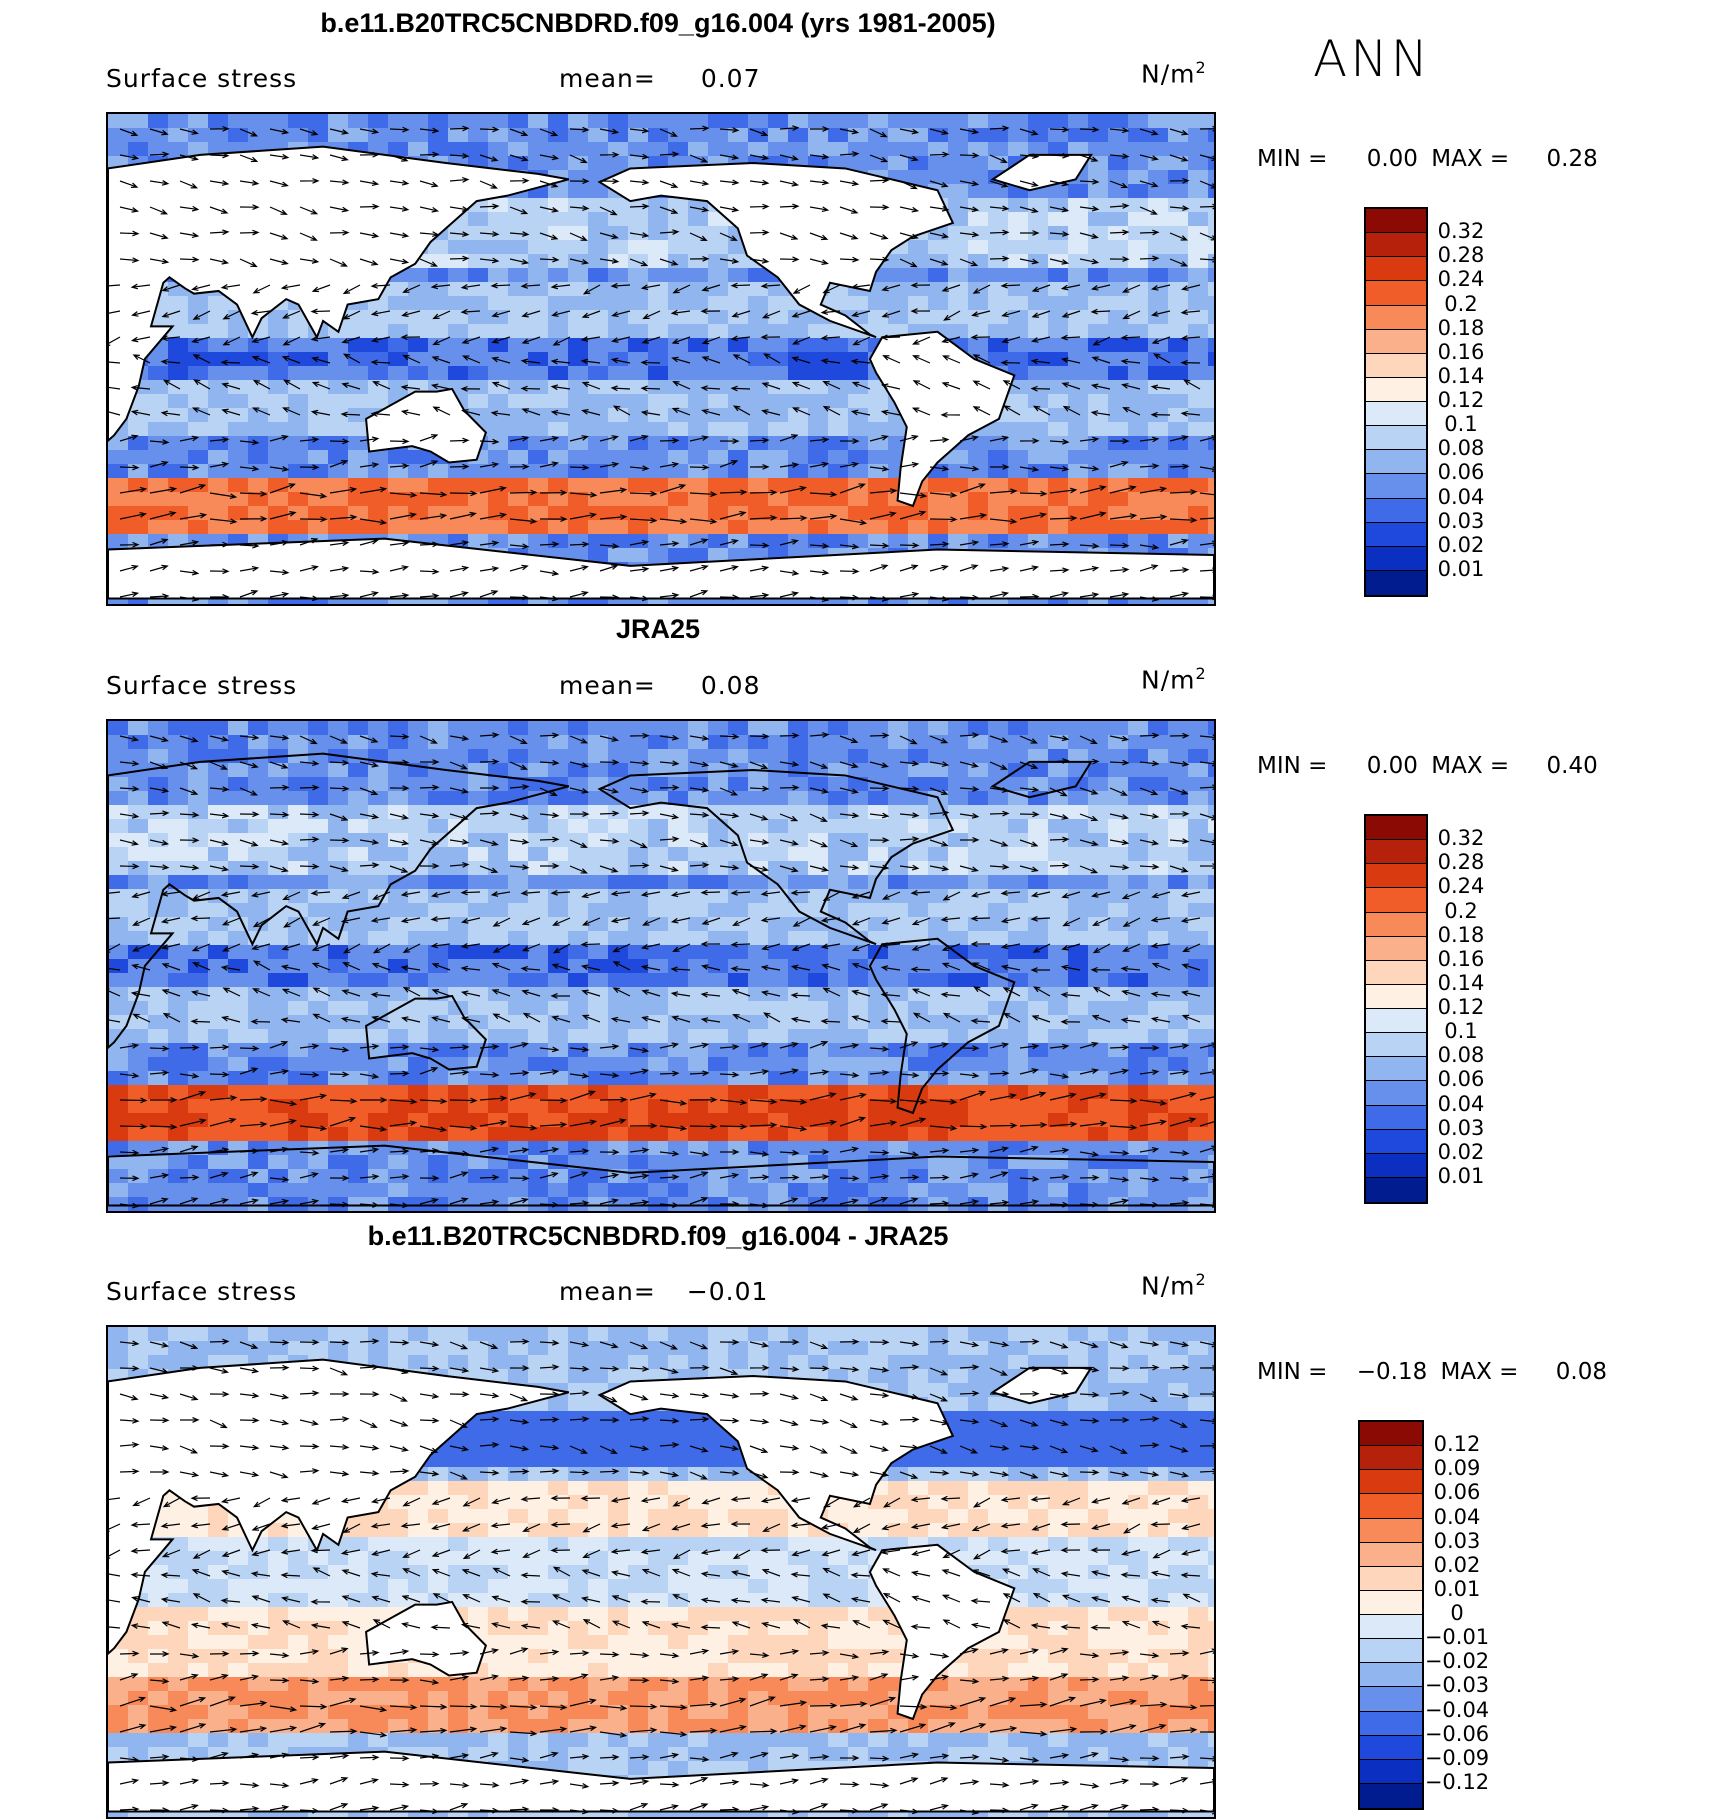 The height and width of the screenshot is (1819, 1710). I want to click on panel-3-minmax: MIN = −0.18 MAX = 0.08, so click(1432, 1372).